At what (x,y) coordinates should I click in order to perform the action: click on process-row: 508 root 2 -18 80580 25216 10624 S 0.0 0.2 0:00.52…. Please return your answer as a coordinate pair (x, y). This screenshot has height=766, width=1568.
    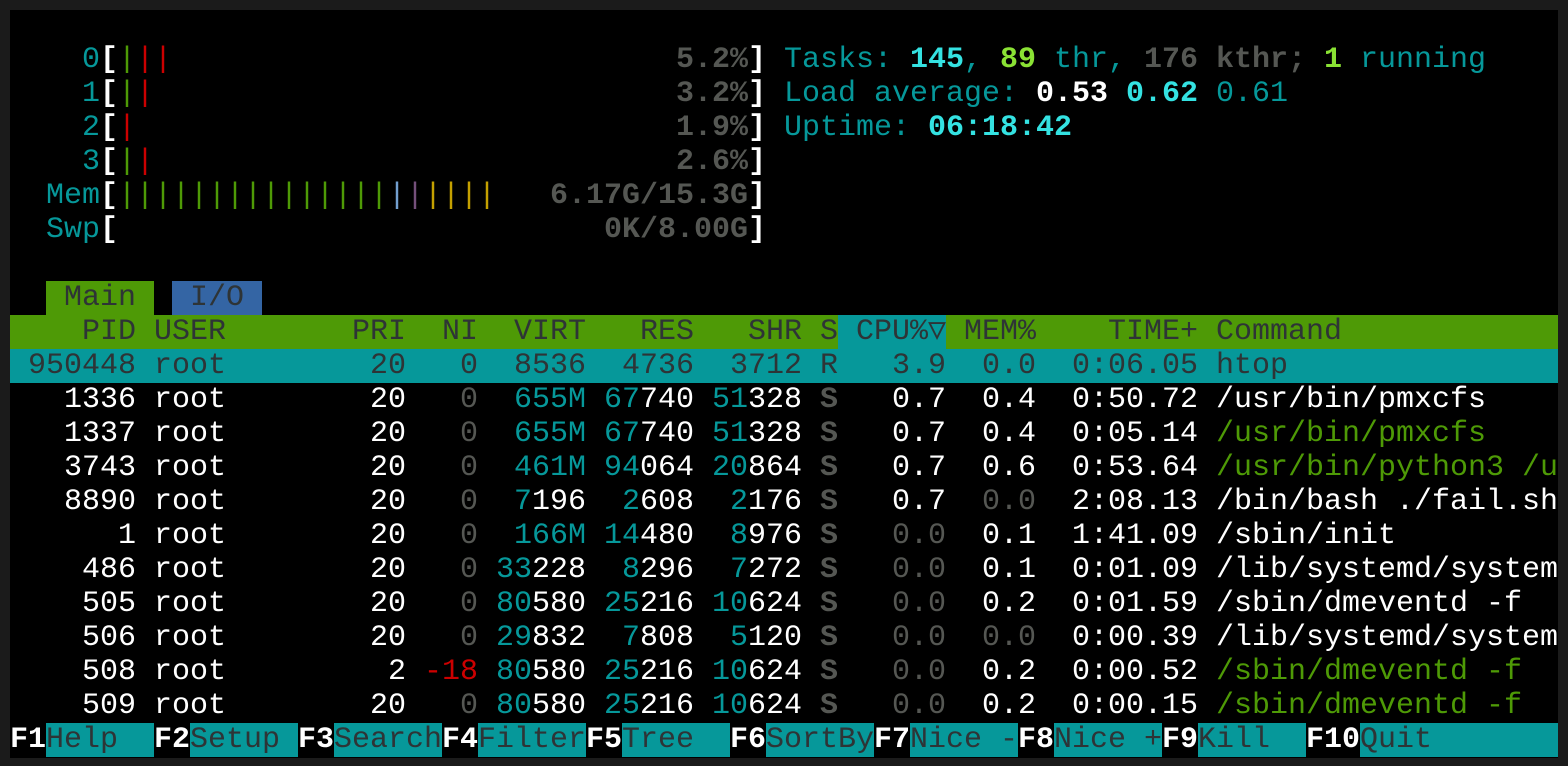
    Looking at the image, I should click on (784, 672).